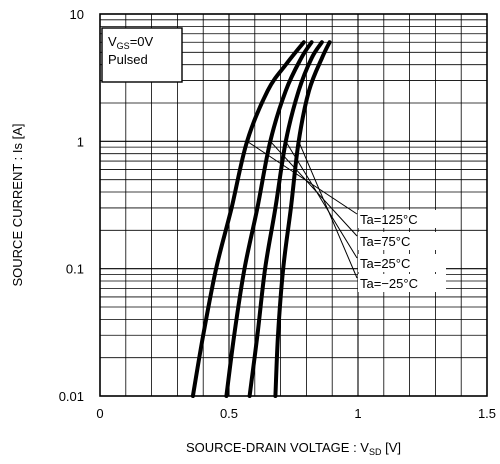  What do you see at coordinates (487, 413) in the screenshot?
I see `x-tick-label: 1.5` at bounding box center [487, 413].